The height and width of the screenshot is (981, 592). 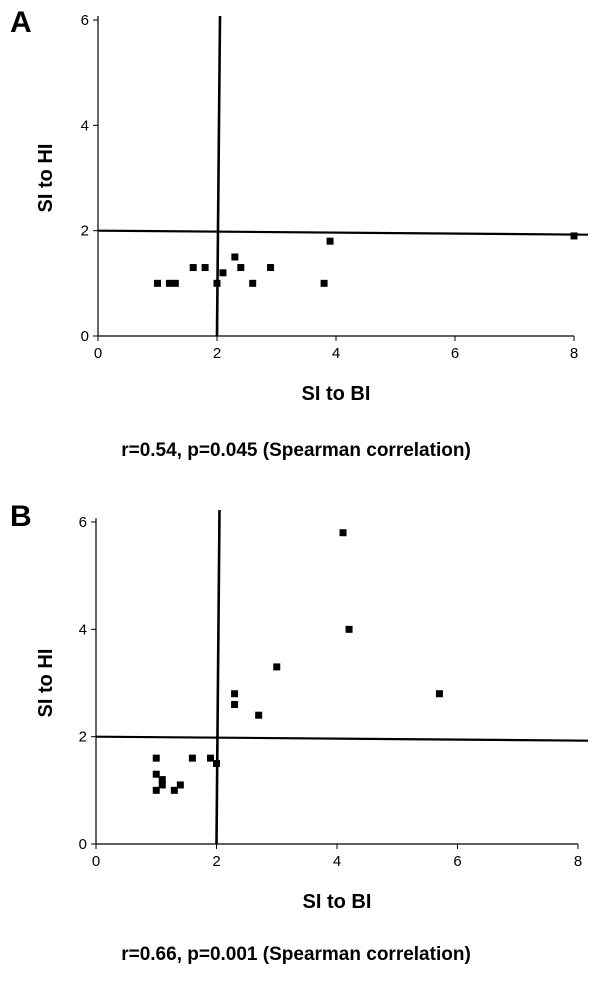 I want to click on panel-label: A, so click(x=21, y=22).